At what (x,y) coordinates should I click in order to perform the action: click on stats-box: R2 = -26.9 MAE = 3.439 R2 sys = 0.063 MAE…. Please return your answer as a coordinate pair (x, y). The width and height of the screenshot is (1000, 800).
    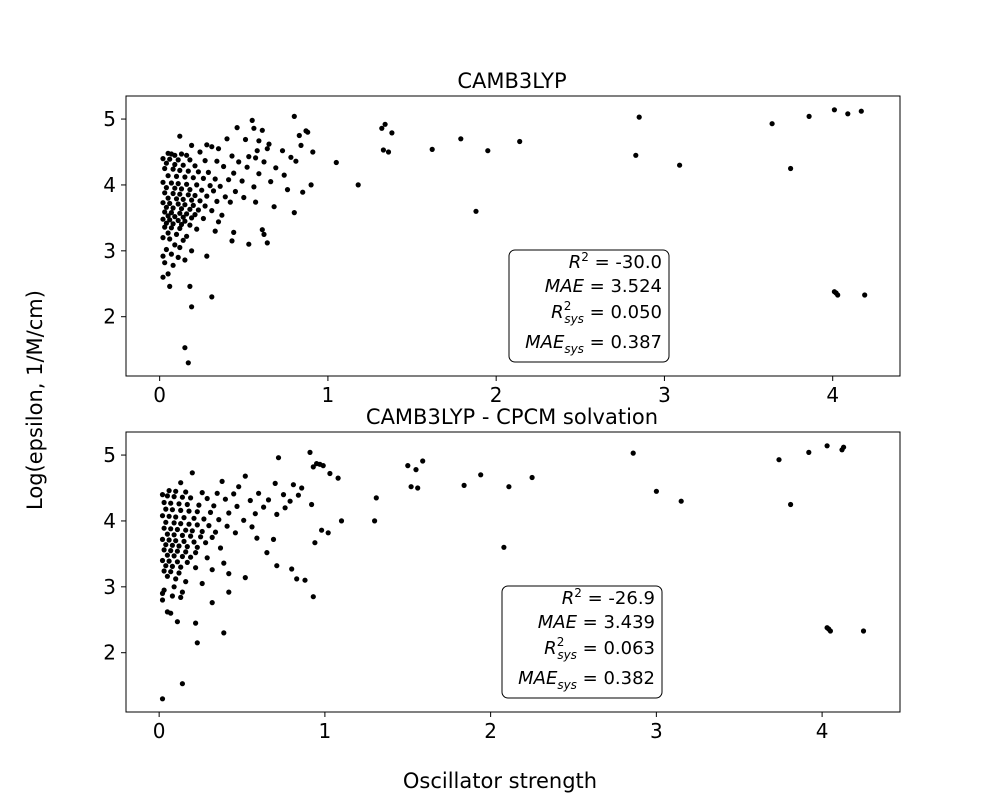
    Looking at the image, I should click on (582, 642).